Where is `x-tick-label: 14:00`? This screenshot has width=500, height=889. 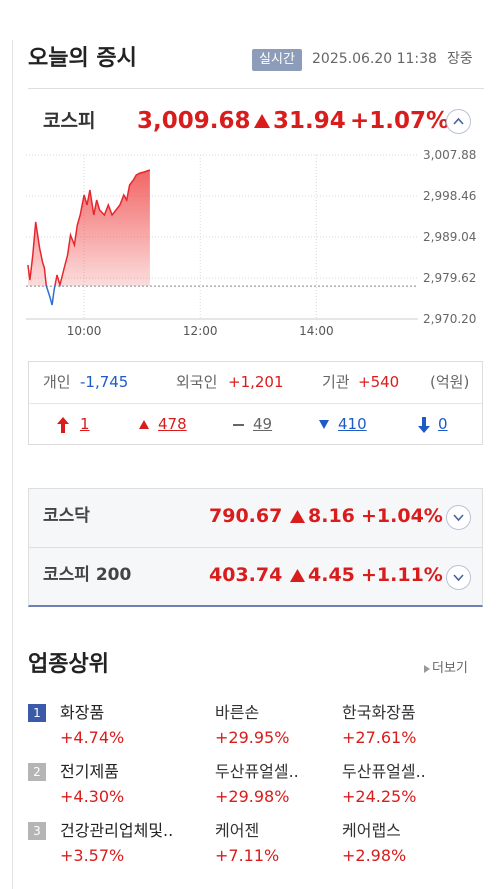
x-tick-label: 14:00 is located at coordinates (316, 331).